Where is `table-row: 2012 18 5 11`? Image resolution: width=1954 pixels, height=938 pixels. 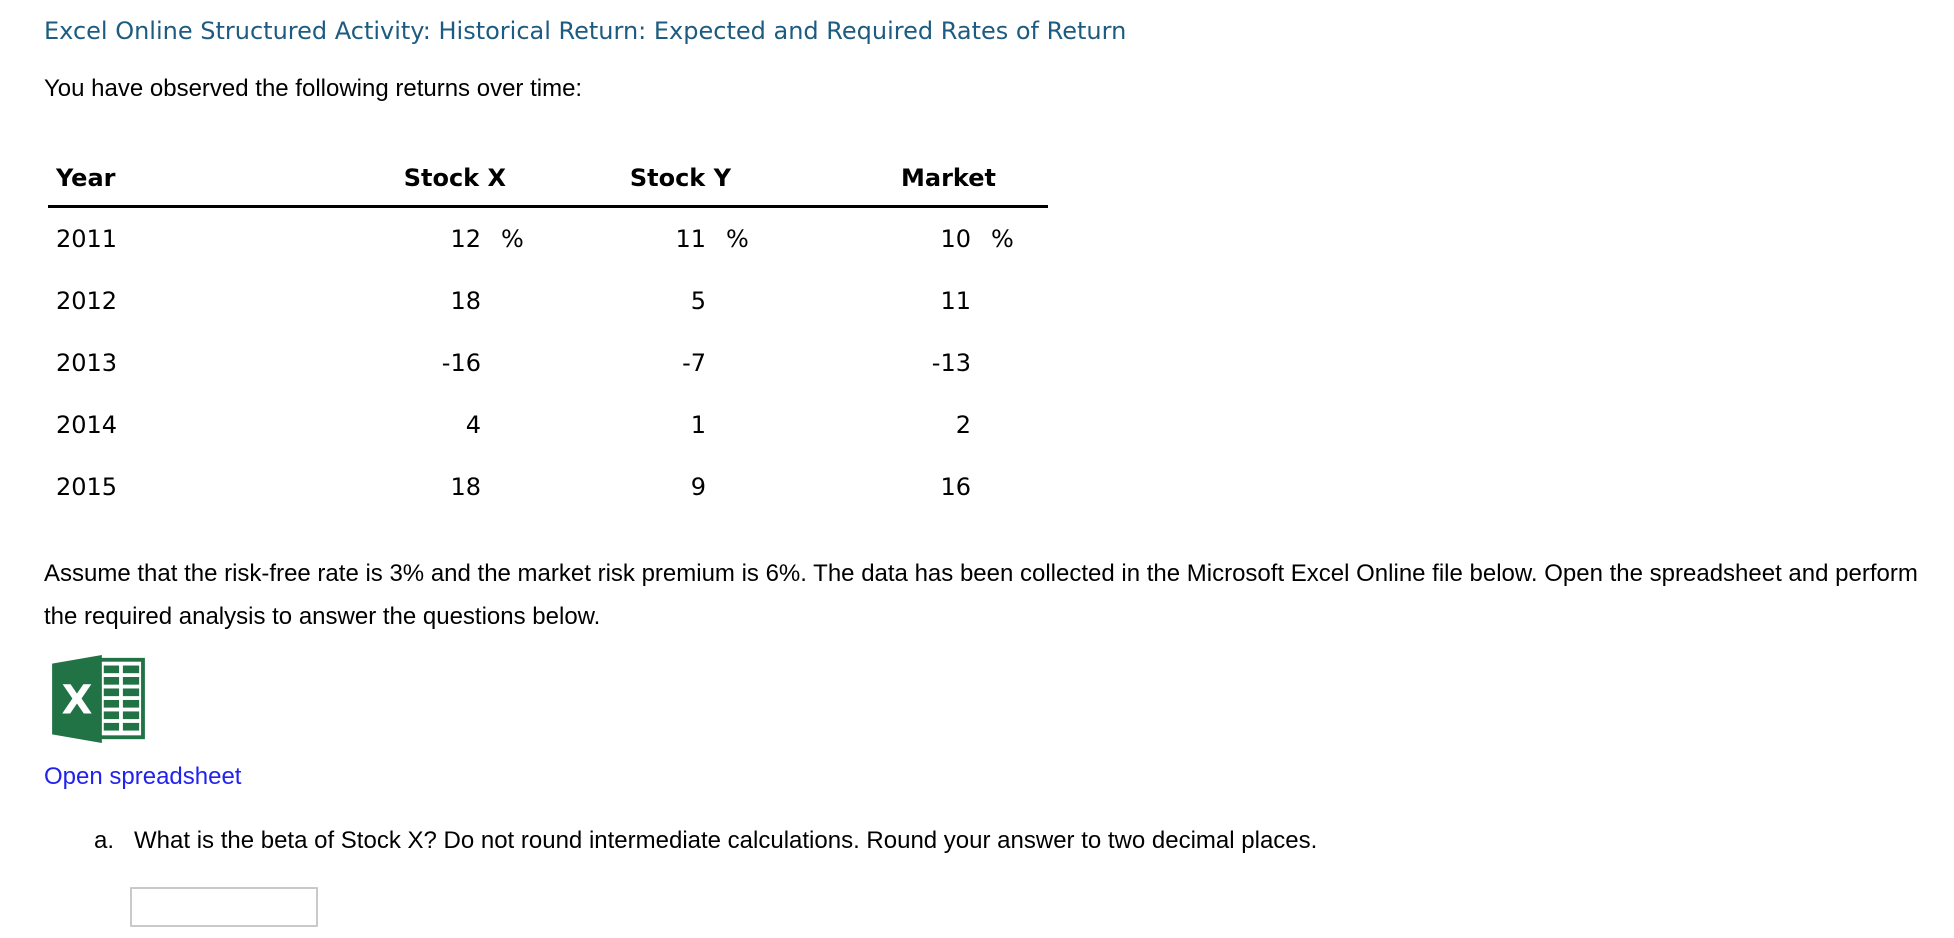
table-row: 2012 18 5 11 is located at coordinates (548, 301).